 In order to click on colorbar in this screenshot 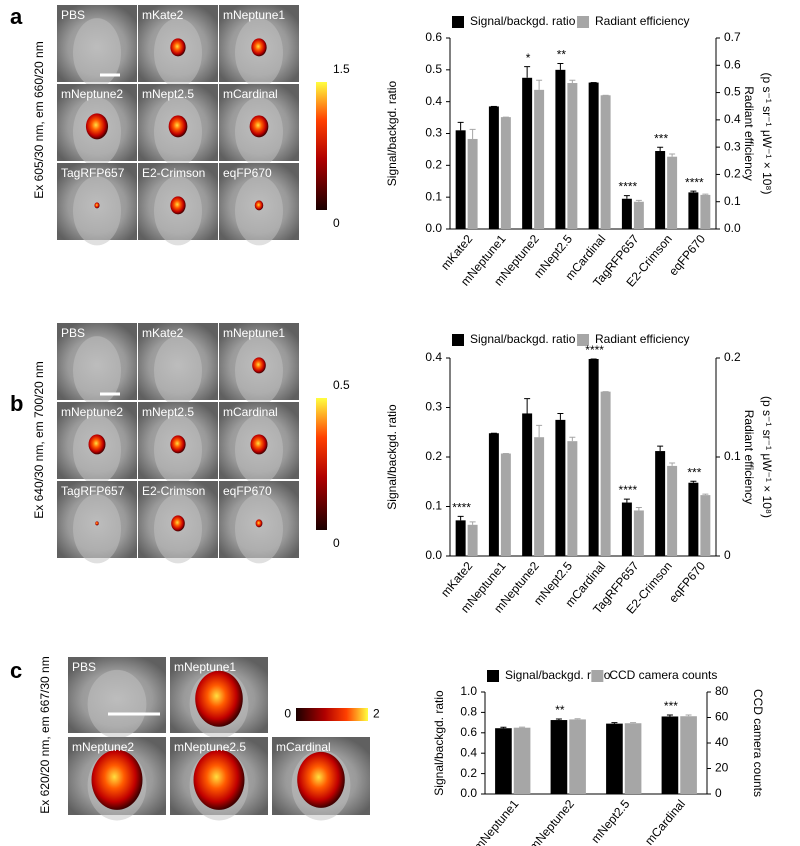, I will do `click(332, 714)`.